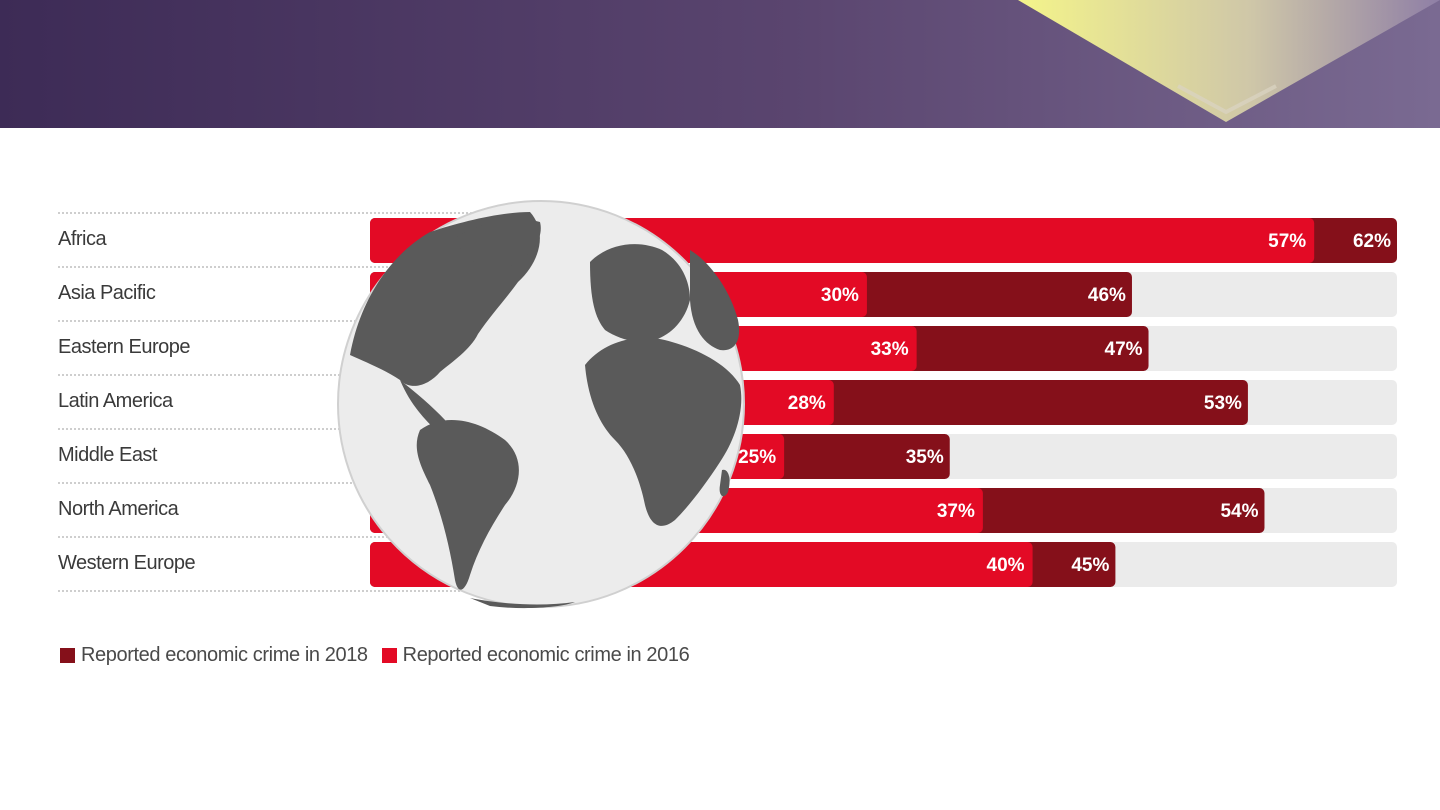 The image size is (1440, 810). I want to click on legend-item-2016: Reported economic crime in 2016, so click(535, 655).